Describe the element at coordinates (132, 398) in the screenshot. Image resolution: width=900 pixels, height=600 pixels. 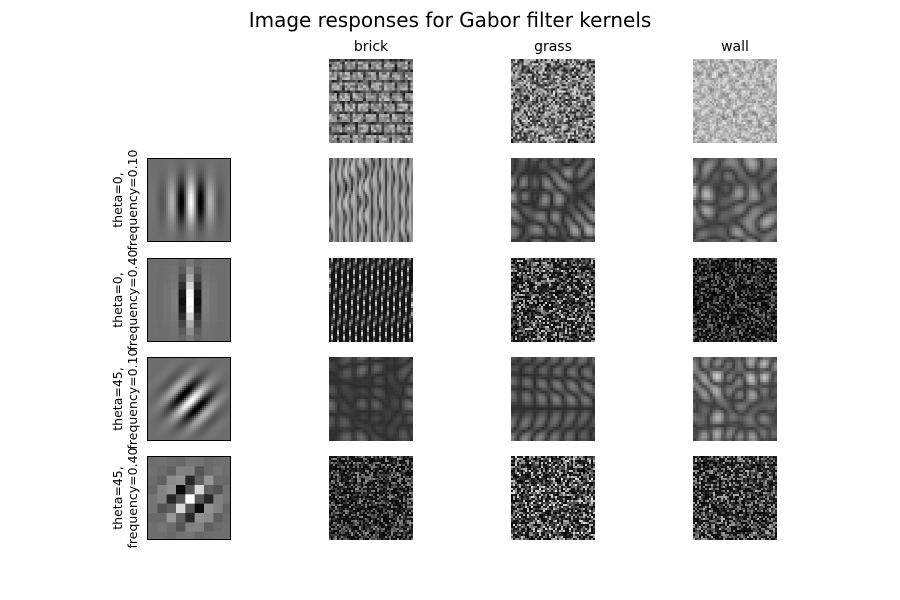
I see `row-label-3-frequency: frequency=0.10` at that location.